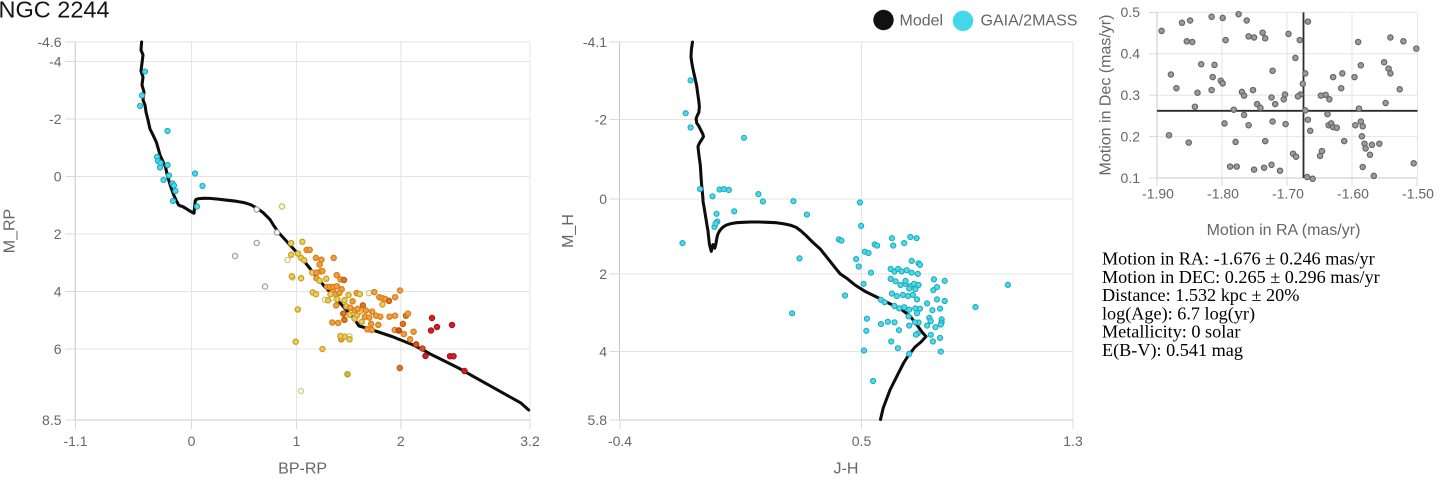 This screenshot has height=492, width=1440. I want to click on svg-text: NGC 2244, so click(55, 11).